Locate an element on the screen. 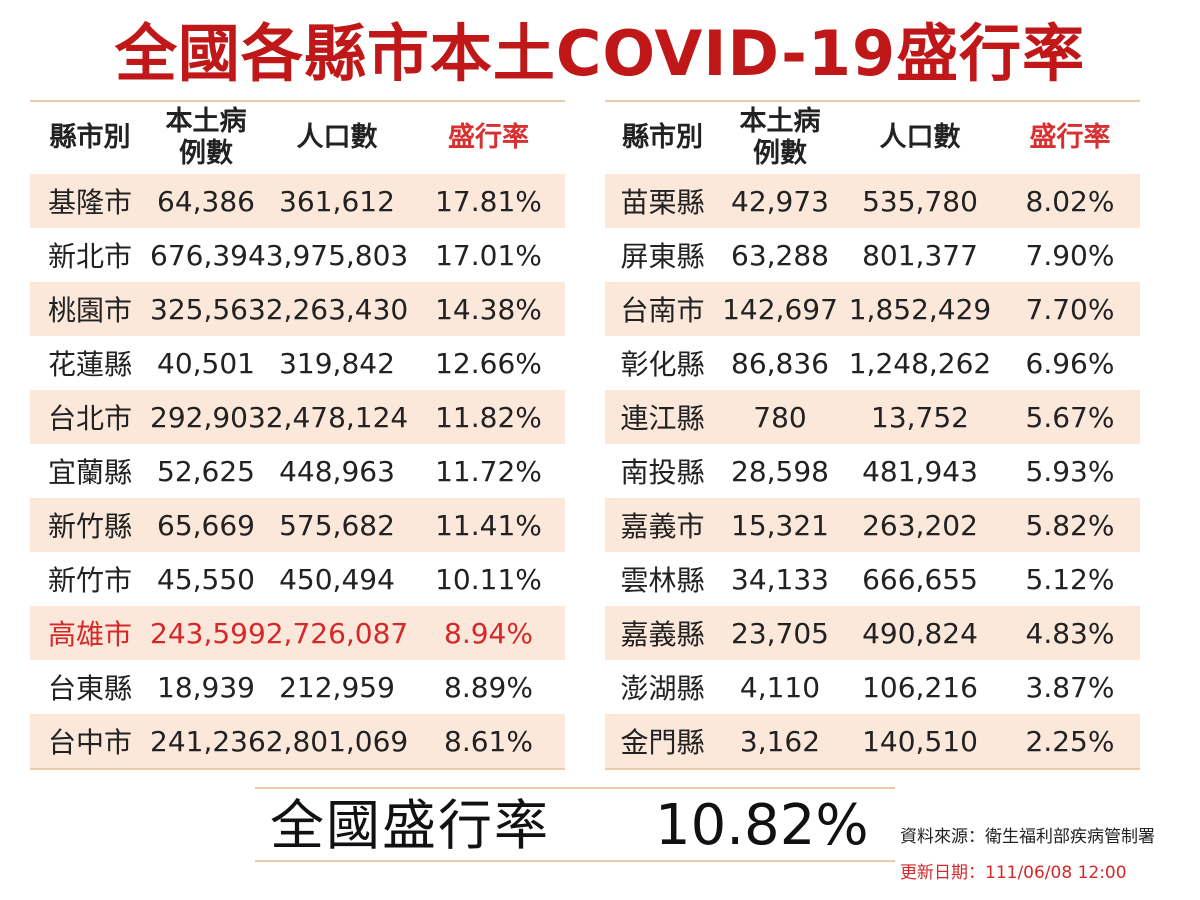 The width and height of the screenshot is (1200, 900). cell-rate: 5.67% is located at coordinates (1070, 417).